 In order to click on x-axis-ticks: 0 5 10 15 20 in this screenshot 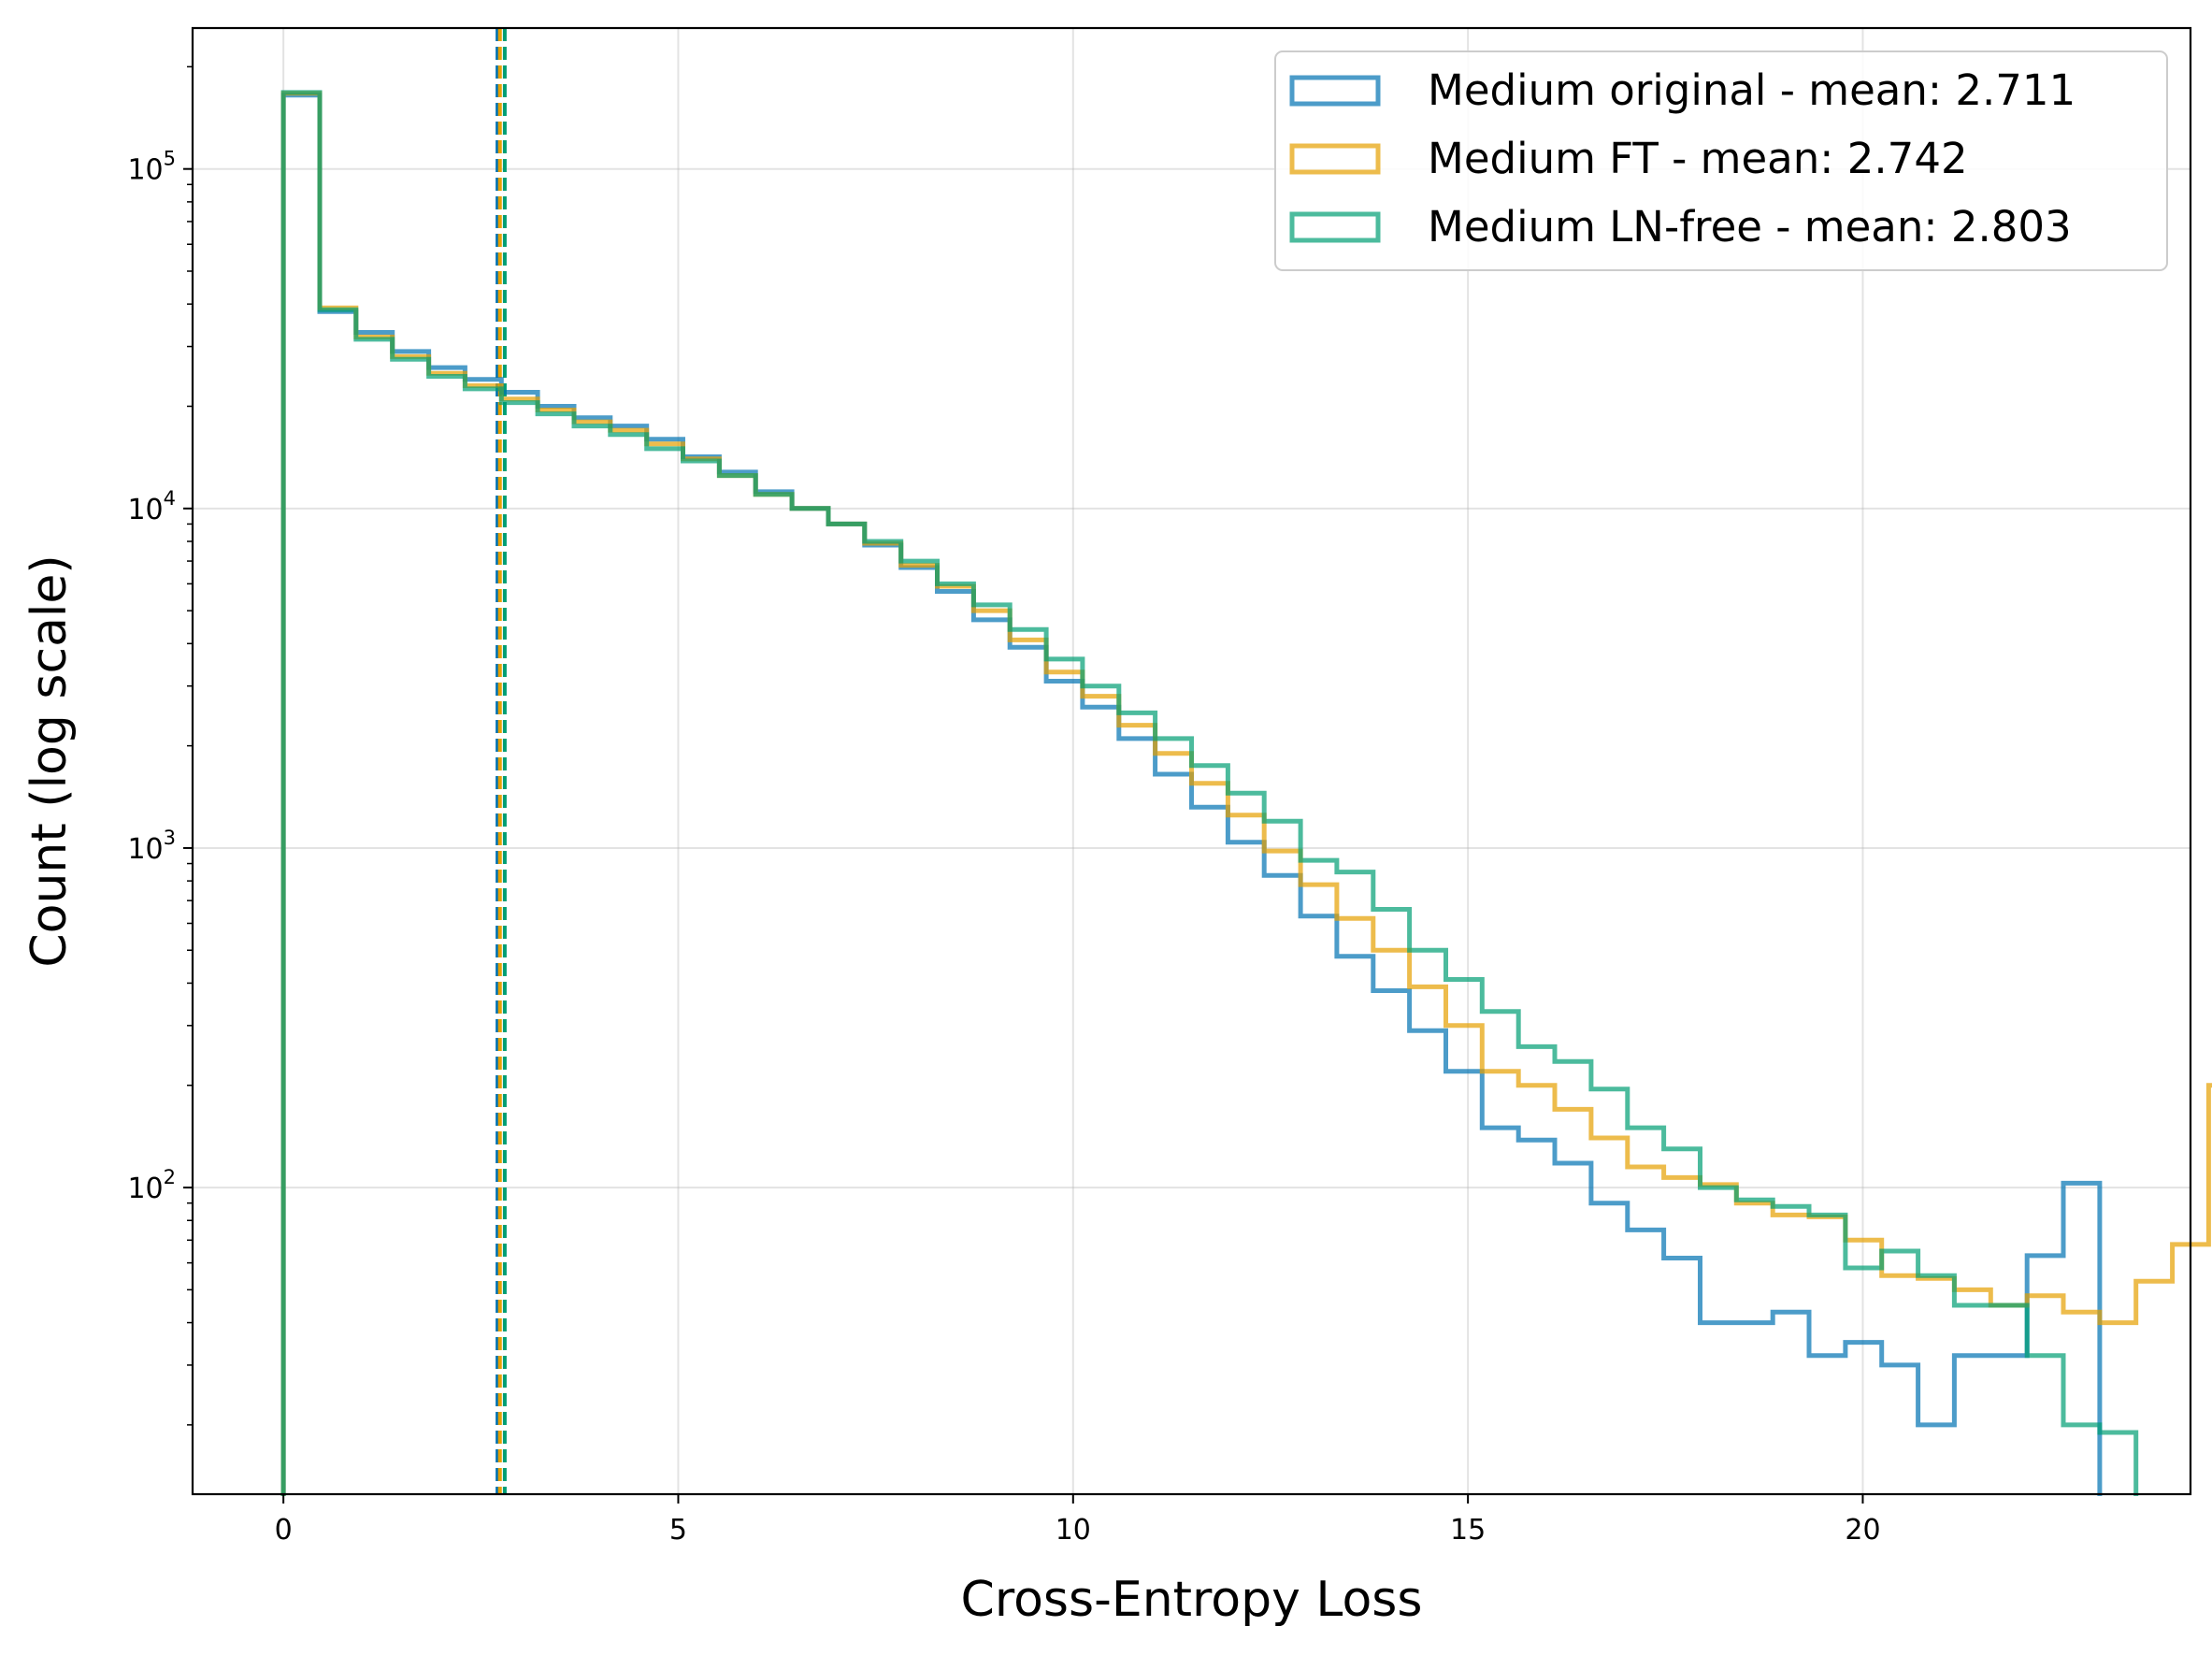, I will do `click(1078, 1520)`.